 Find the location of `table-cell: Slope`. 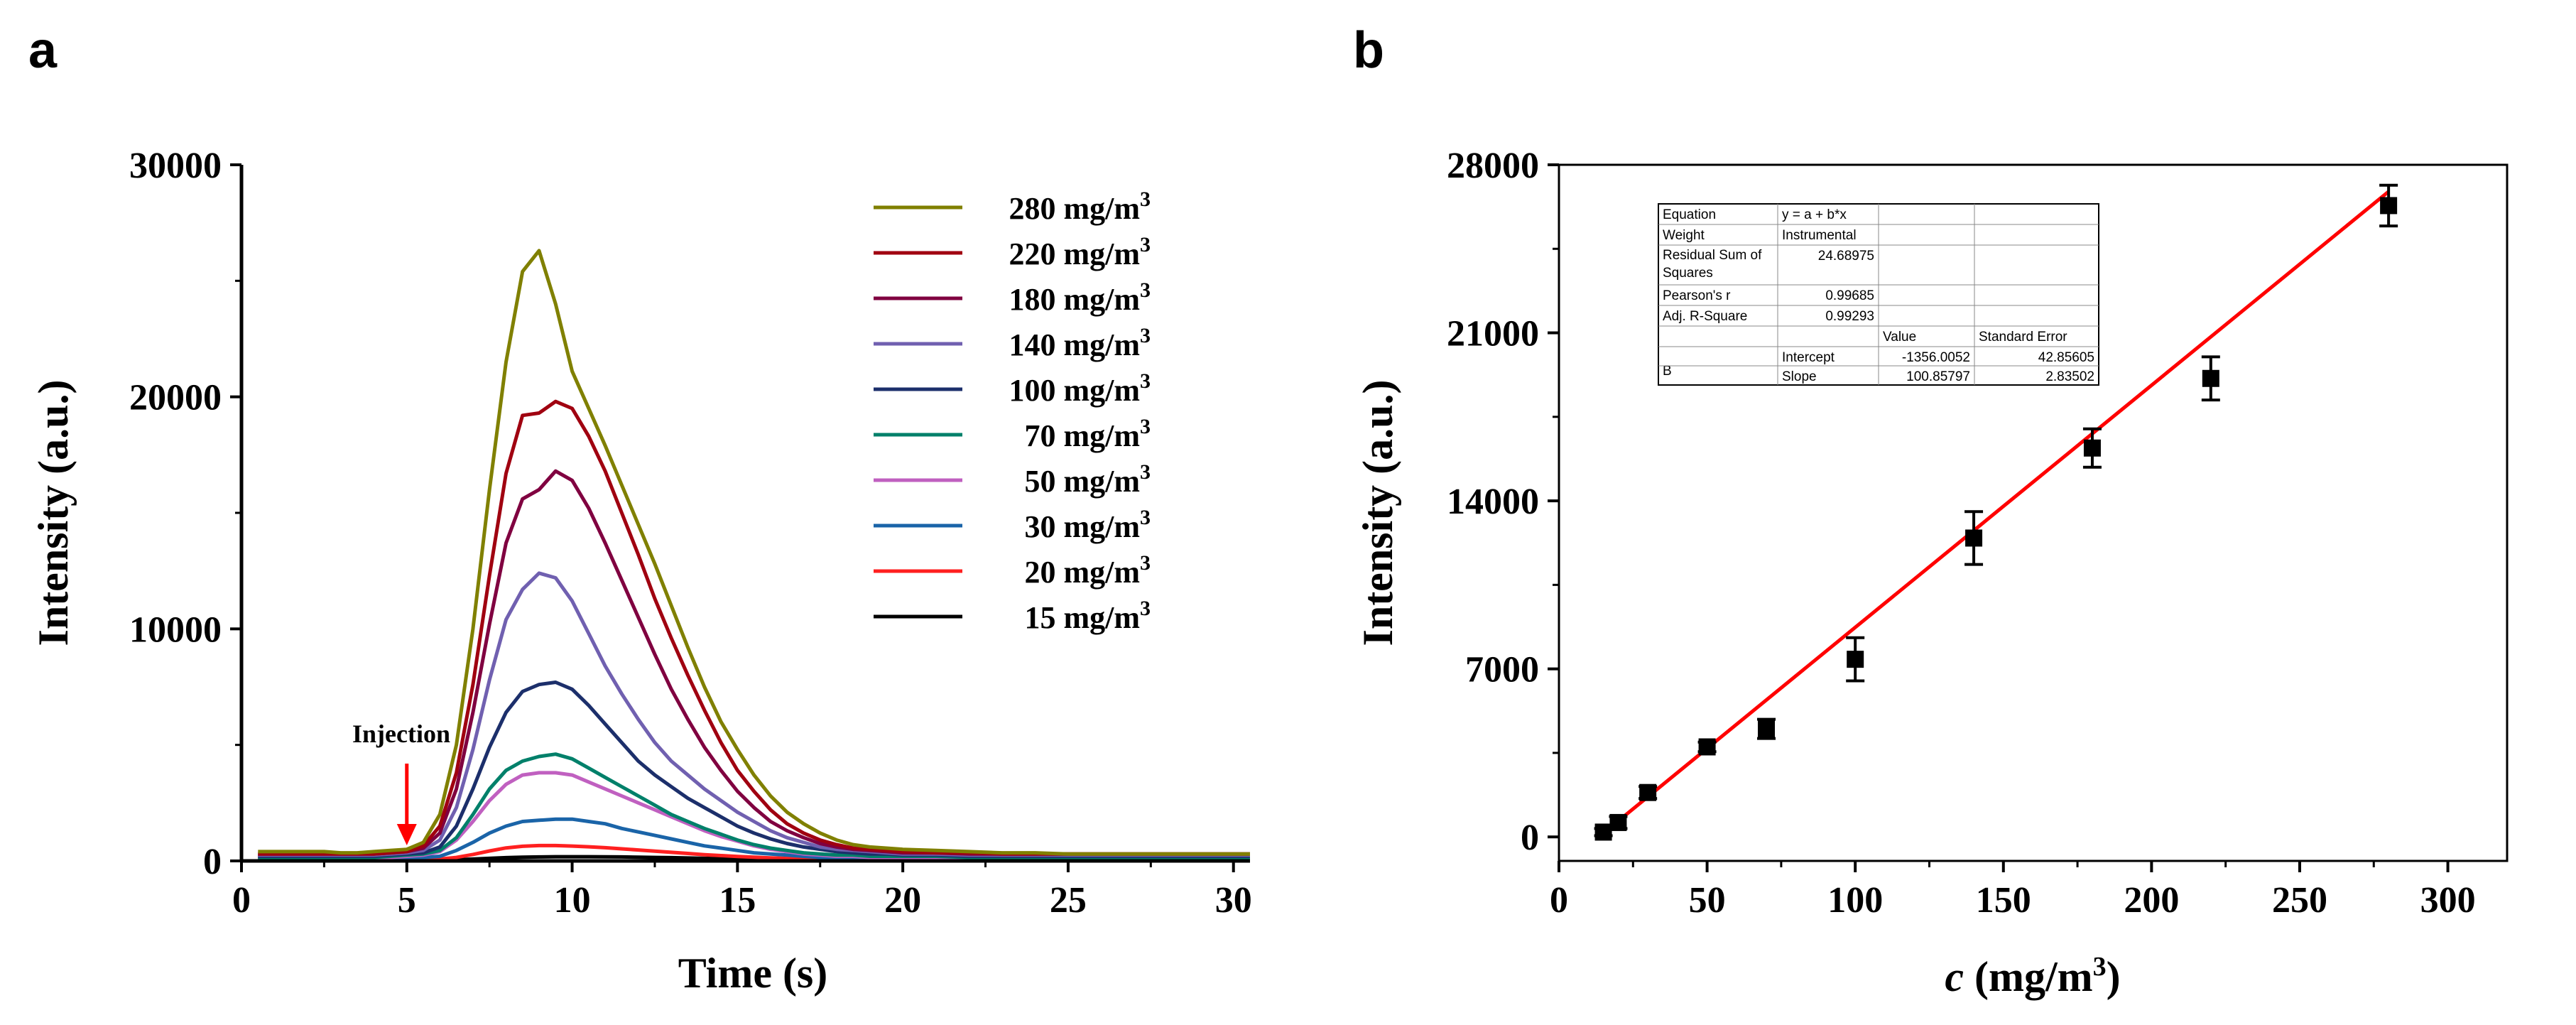

table-cell: Slope is located at coordinates (1800, 376).